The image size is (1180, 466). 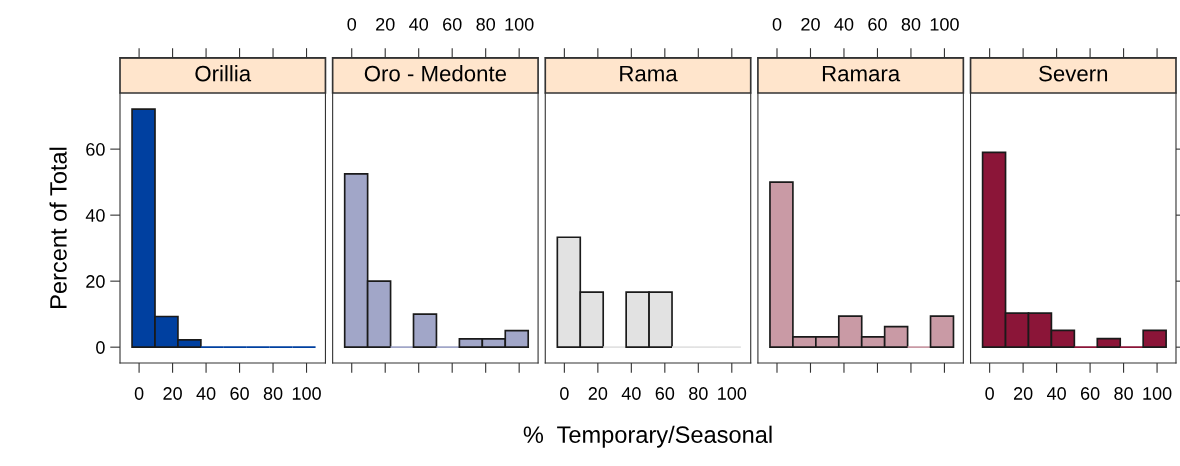 What do you see at coordinates (223, 73) in the screenshot?
I see `chart-title: Orillia` at bounding box center [223, 73].